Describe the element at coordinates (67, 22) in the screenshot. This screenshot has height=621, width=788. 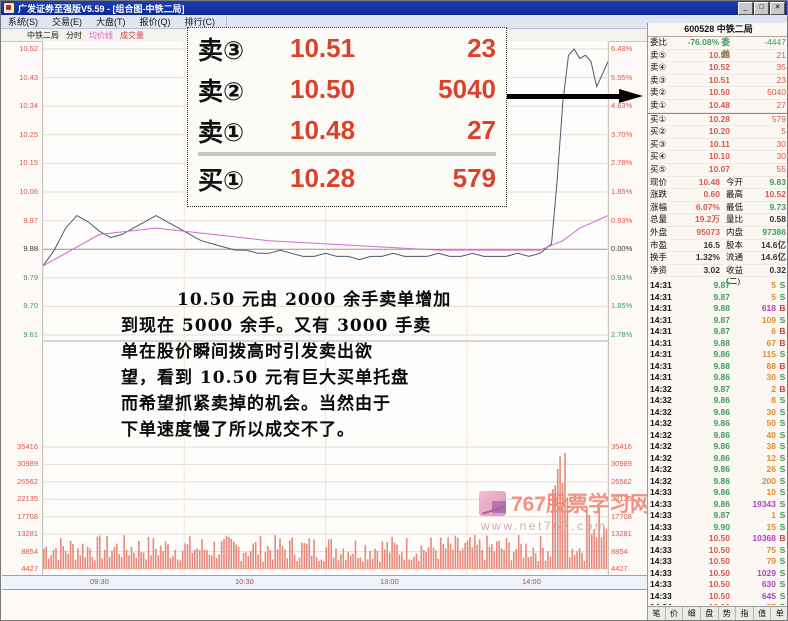
I see `menu-trade: 交易(E)` at that location.